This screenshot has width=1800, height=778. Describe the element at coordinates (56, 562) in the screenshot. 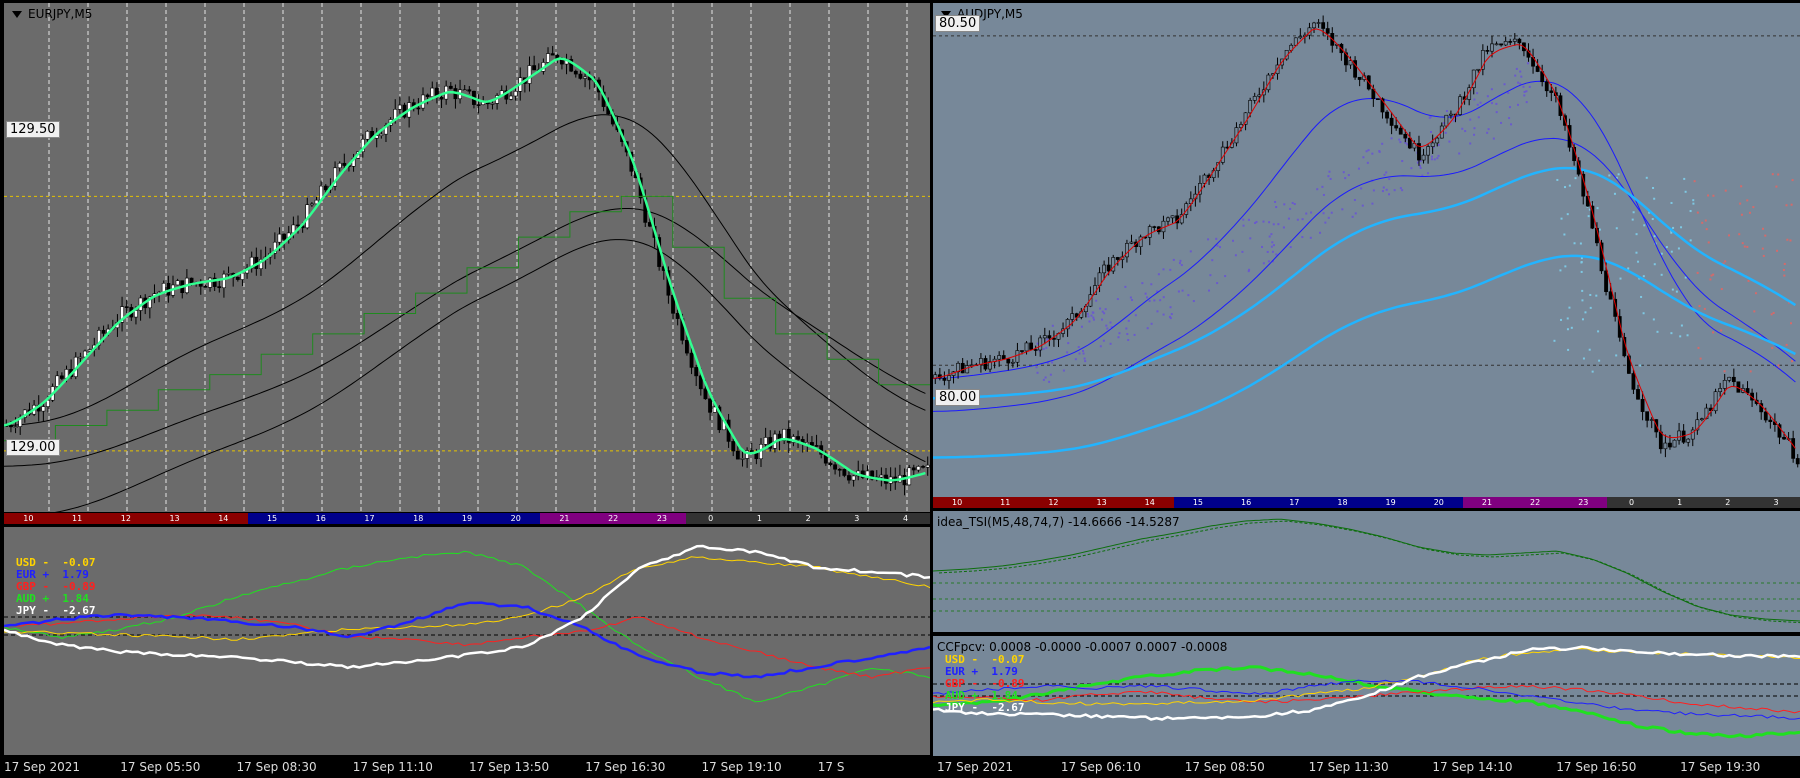

I see `legend-entry: USD - -0.07` at that location.